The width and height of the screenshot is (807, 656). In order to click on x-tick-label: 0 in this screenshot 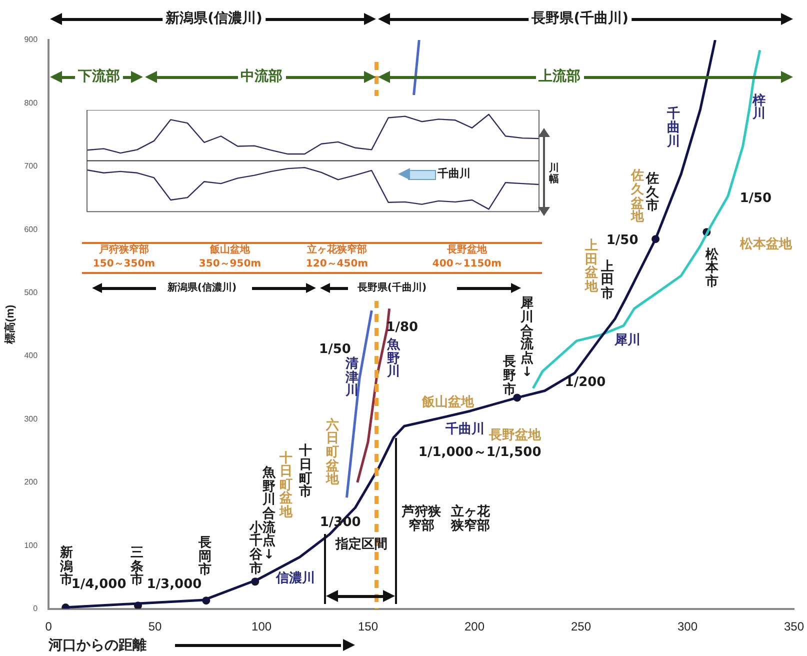, I will do `click(48, 626)`.